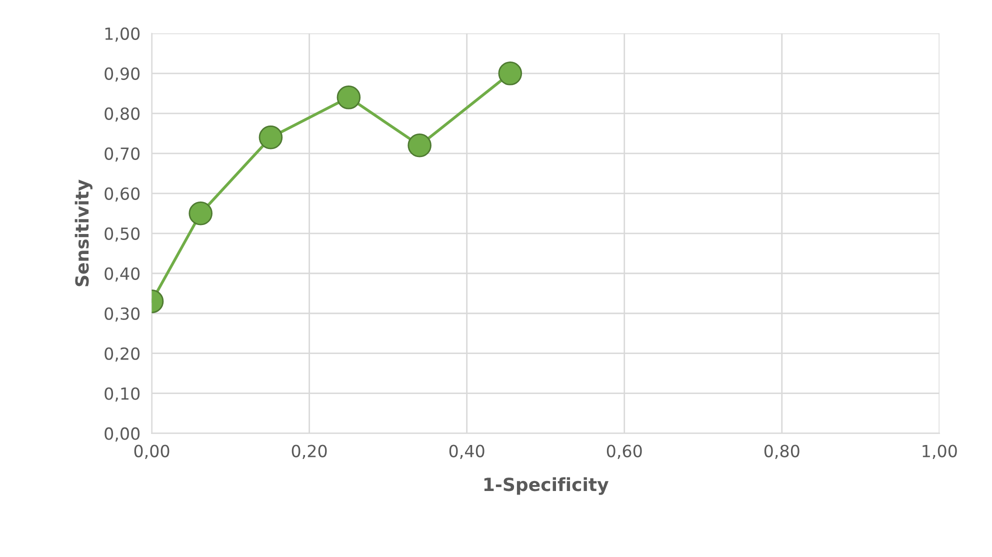  Describe the element at coordinates (122, 314) in the screenshot. I see `y-tick-label: 0,30` at that location.